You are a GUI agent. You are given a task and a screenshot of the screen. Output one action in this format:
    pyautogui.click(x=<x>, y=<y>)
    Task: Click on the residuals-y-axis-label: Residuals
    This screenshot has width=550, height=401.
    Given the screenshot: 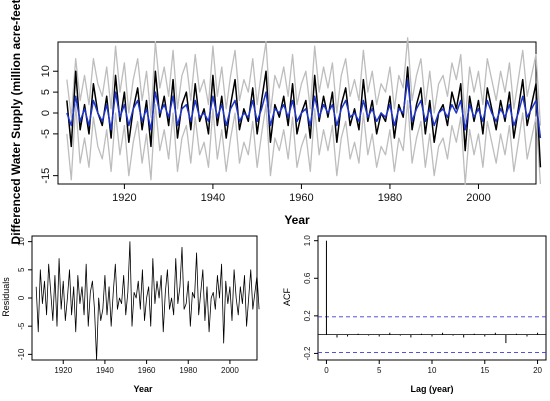 What is the action you would take?
    pyautogui.click(x=6, y=297)
    